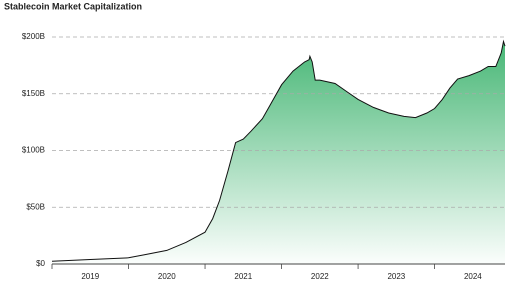 The width and height of the screenshot is (523, 290). I want to click on x-tick-label: 2019, so click(90, 276).